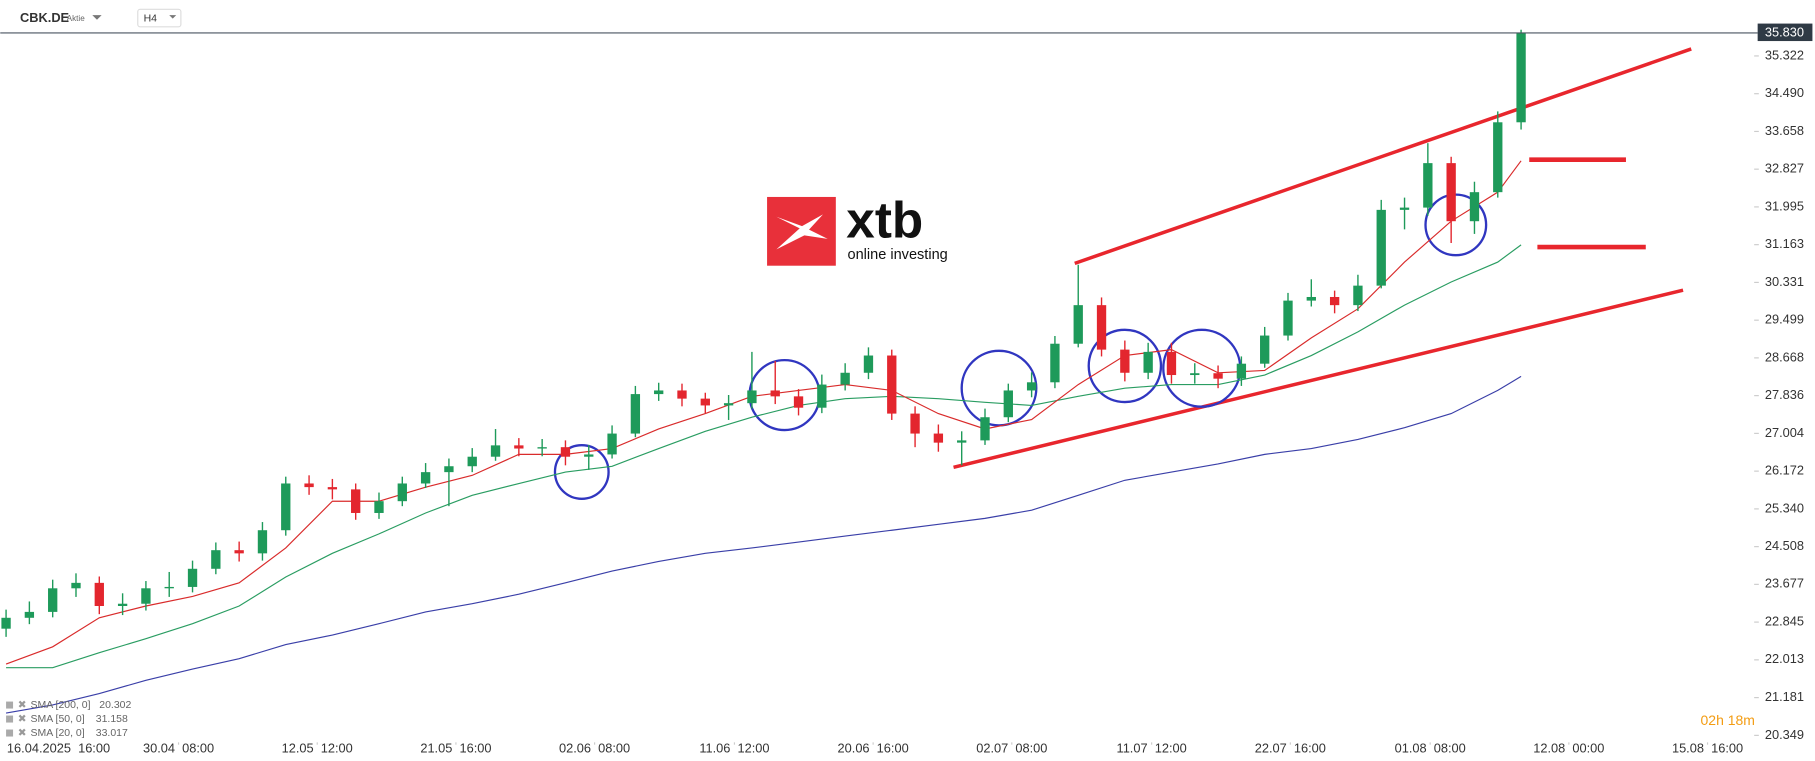 This screenshot has height=761, width=1815. Describe the element at coordinates (58, 719) in the screenshot. I see `legend-name: SMA [50, 0]` at that location.